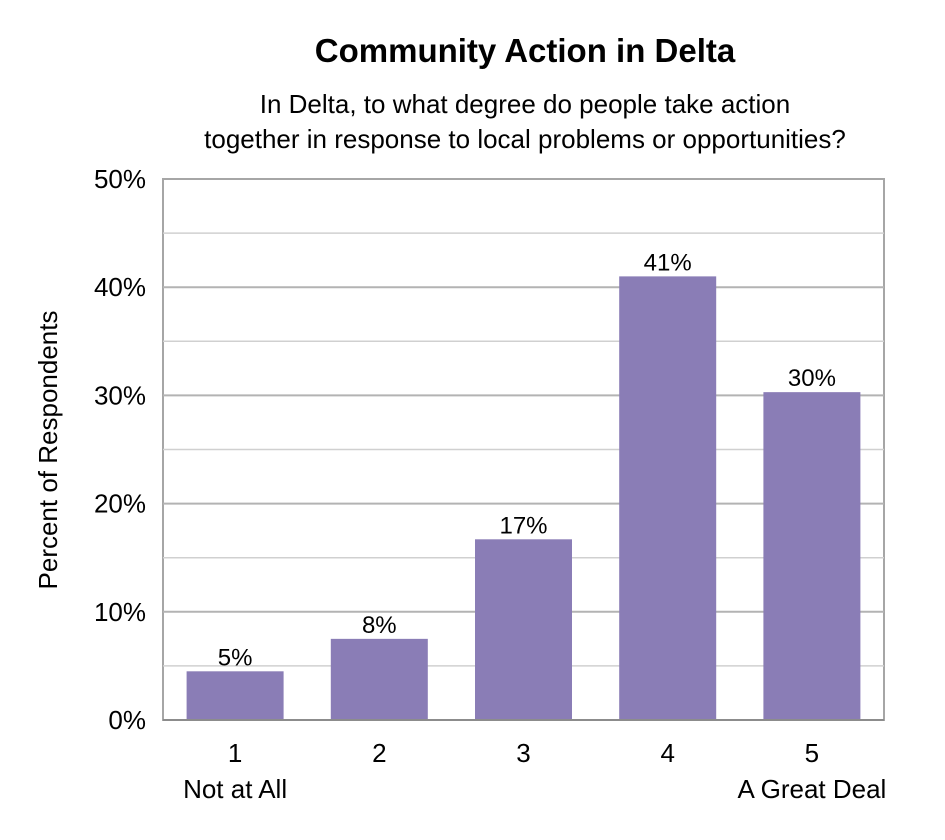 The width and height of the screenshot is (945, 840). I want to click on data-label-5: 30%, so click(812, 378).